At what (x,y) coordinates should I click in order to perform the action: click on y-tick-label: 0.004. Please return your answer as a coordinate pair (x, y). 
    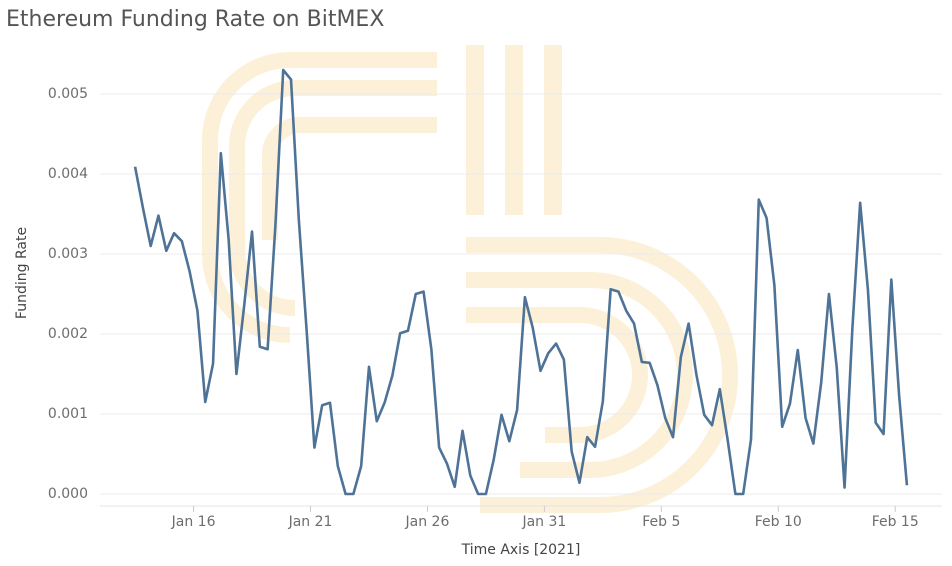
    Looking at the image, I should click on (68, 174).